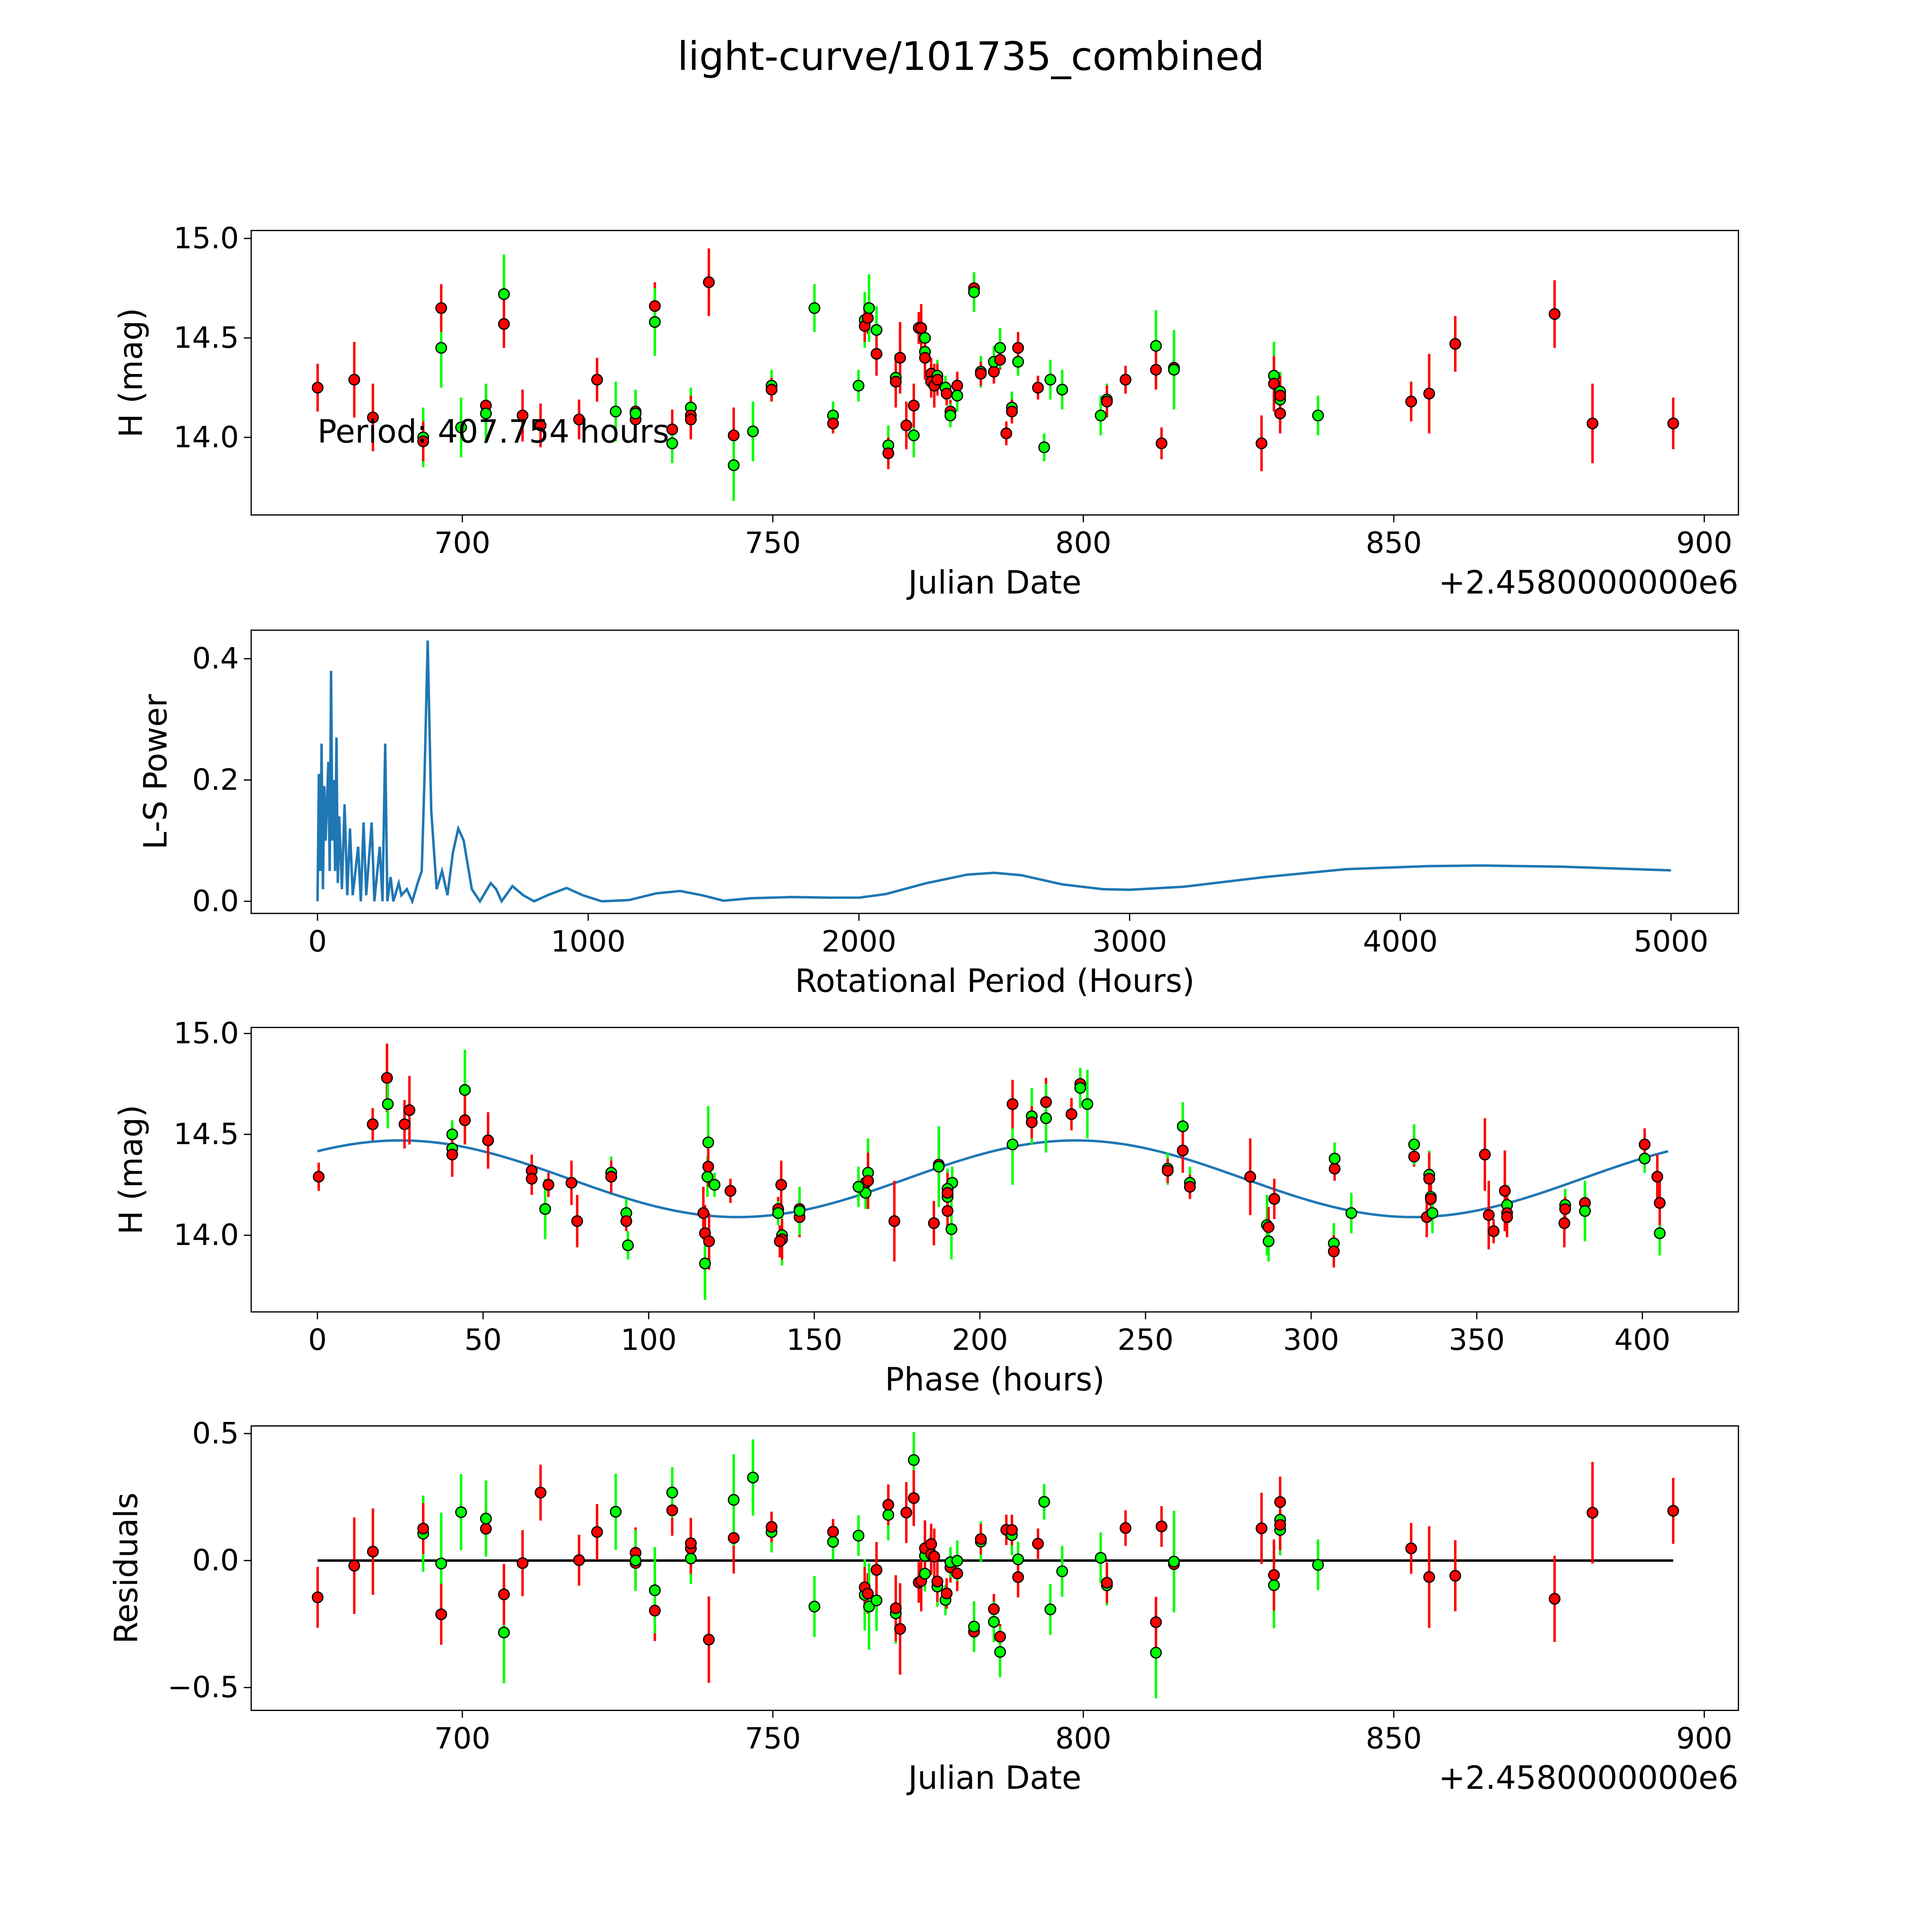 Image resolution: width=1932 pixels, height=1932 pixels. I want to click on x-axis-label: Julian Date, so click(994, 1779).